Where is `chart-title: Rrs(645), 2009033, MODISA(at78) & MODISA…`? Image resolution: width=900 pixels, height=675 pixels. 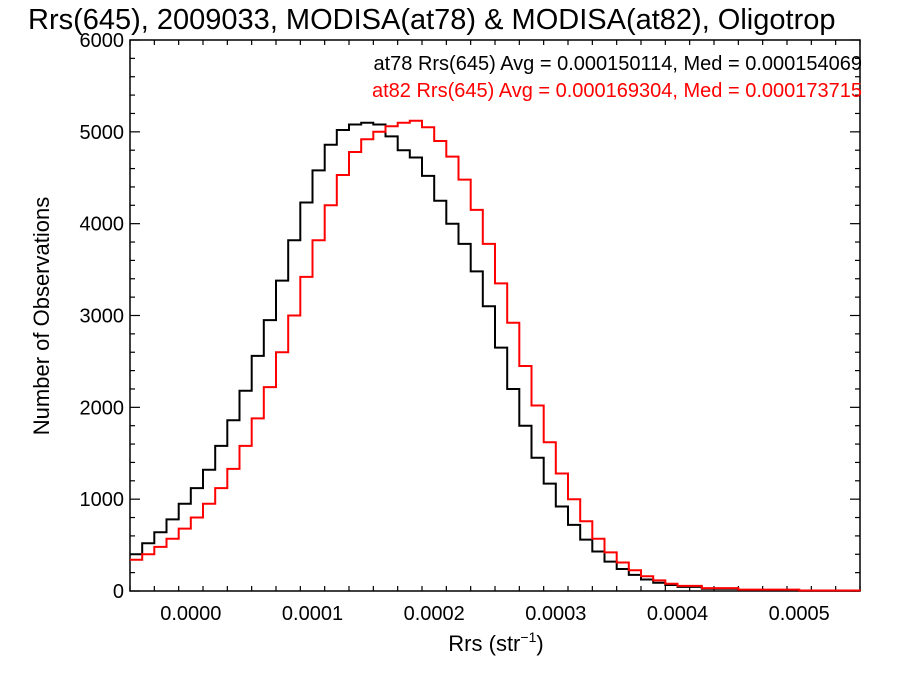
chart-title: Rrs(645), 2009033, MODISA(at78) & MODISA… is located at coordinates (431, 20).